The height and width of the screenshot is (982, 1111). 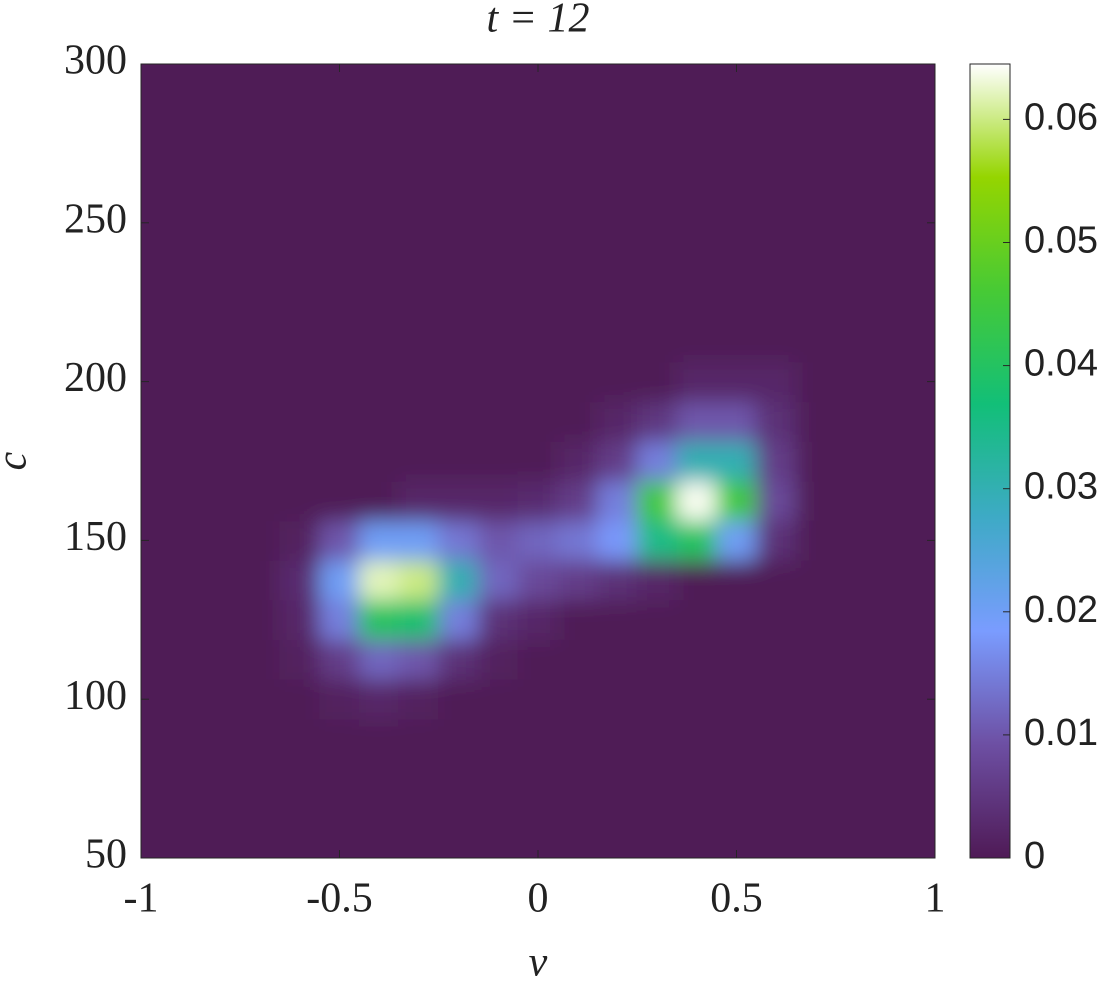 I want to click on y-tick-label: 150, so click(x=95, y=537).